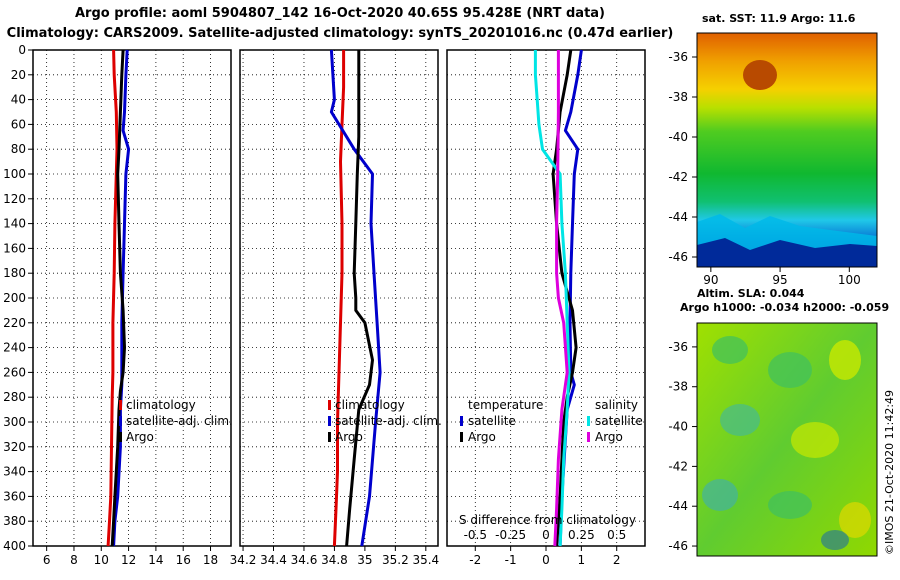 Image resolution: width=900 pixels, height=580 pixels. What do you see at coordinates (74, 560) in the screenshot?
I see `xtick-label: 8` at bounding box center [74, 560].